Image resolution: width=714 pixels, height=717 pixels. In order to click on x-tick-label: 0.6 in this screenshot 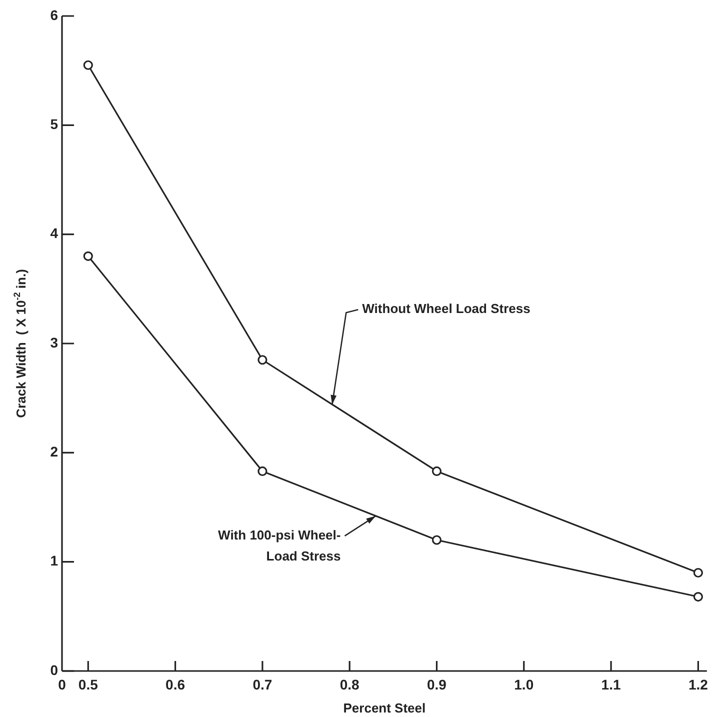, I will do `click(176, 684)`.